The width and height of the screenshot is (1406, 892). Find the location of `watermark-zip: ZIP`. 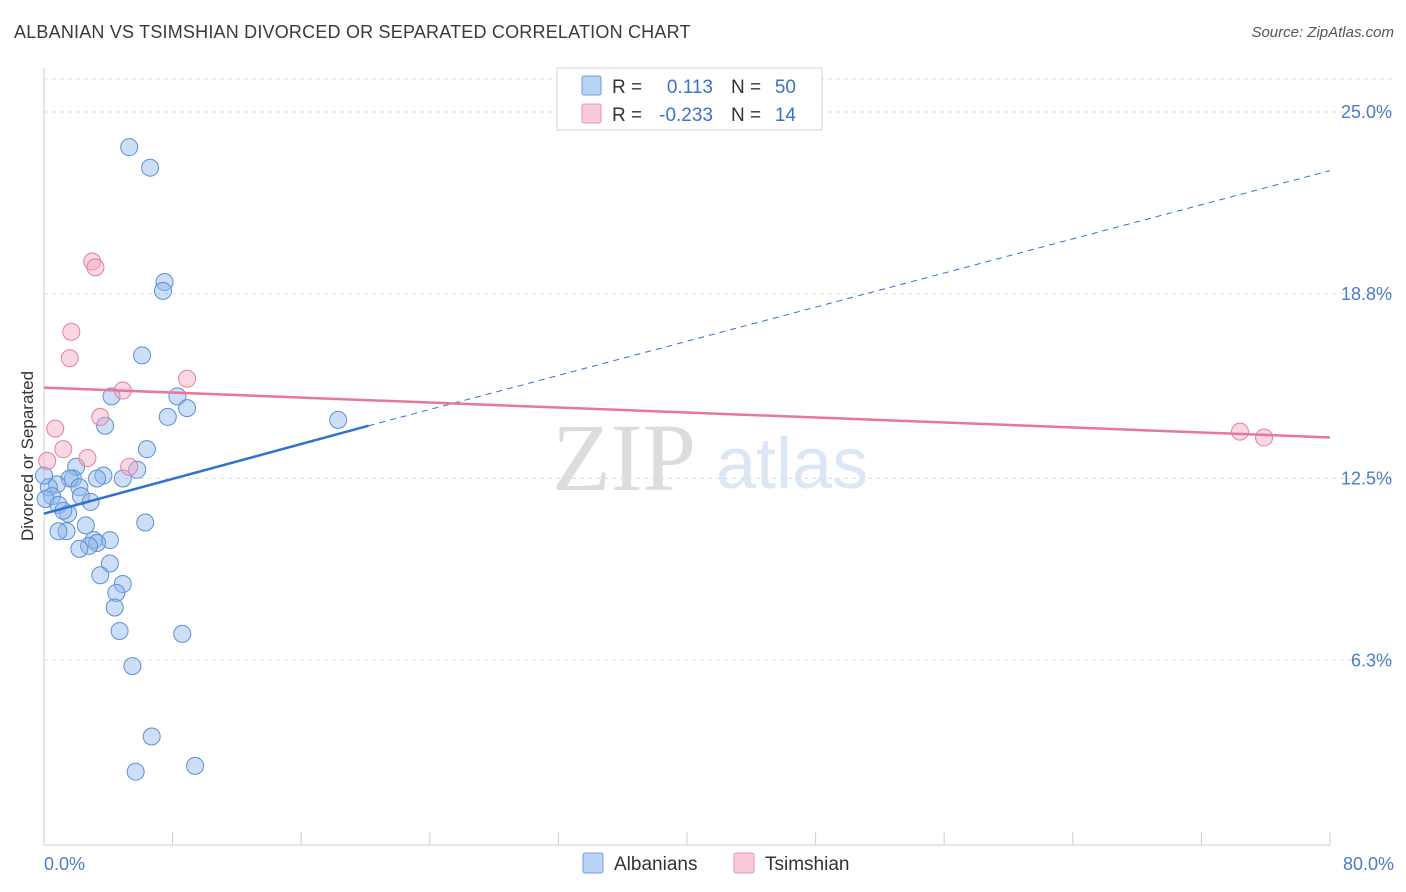

watermark-zip: ZIP is located at coordinates (624, 457).